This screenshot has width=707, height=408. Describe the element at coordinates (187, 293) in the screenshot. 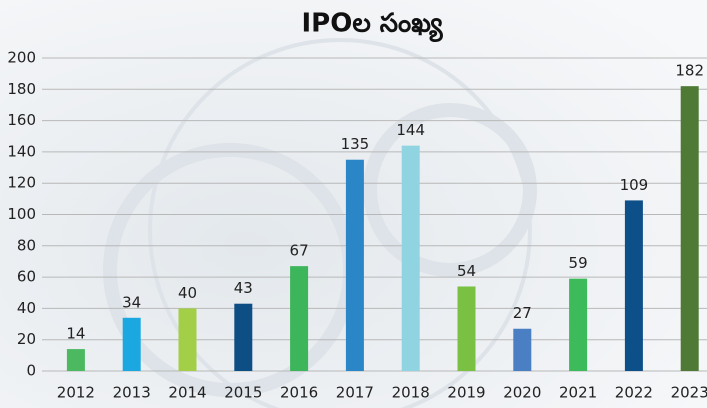

I see `data-label: 40` at that location.